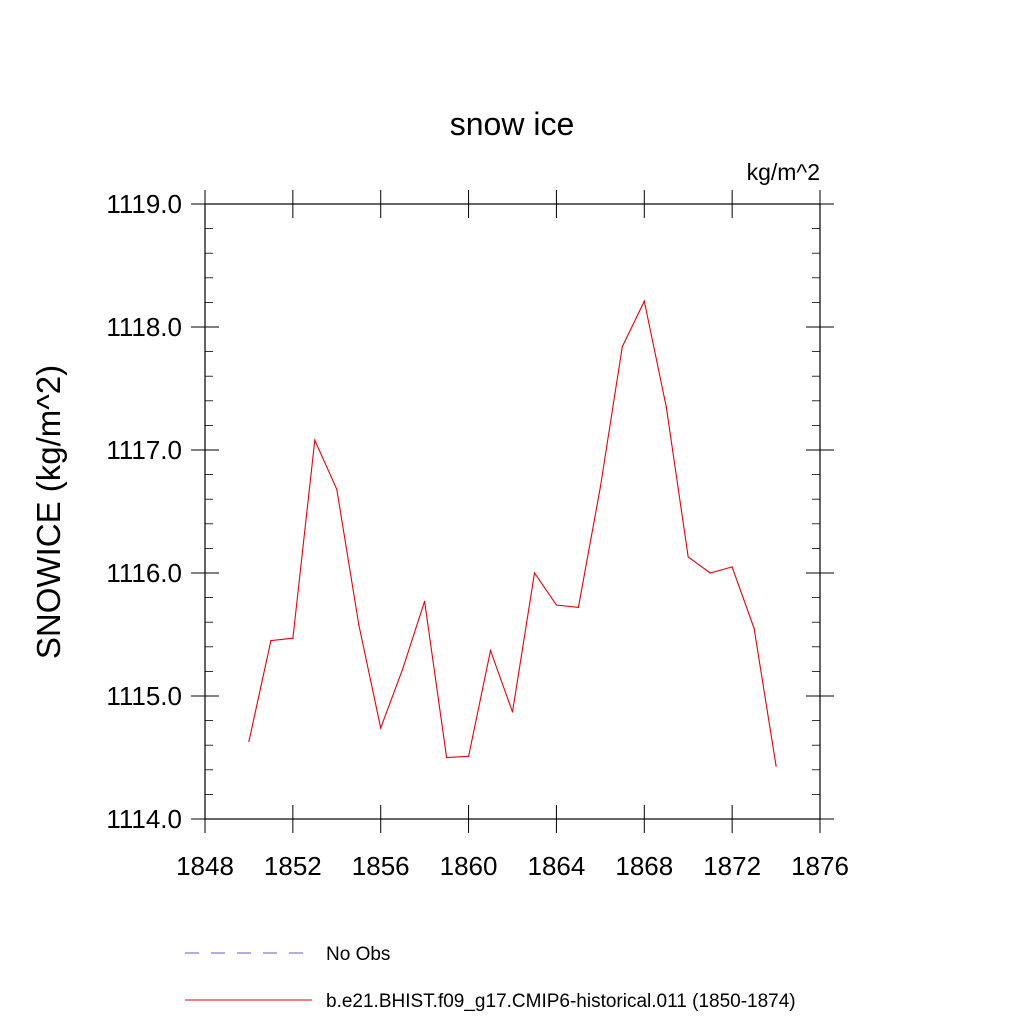 Image resolution: width=1024 pixels, height=1024 pixels. I want to click on x-tick-label: 1872, so click(732, 866).